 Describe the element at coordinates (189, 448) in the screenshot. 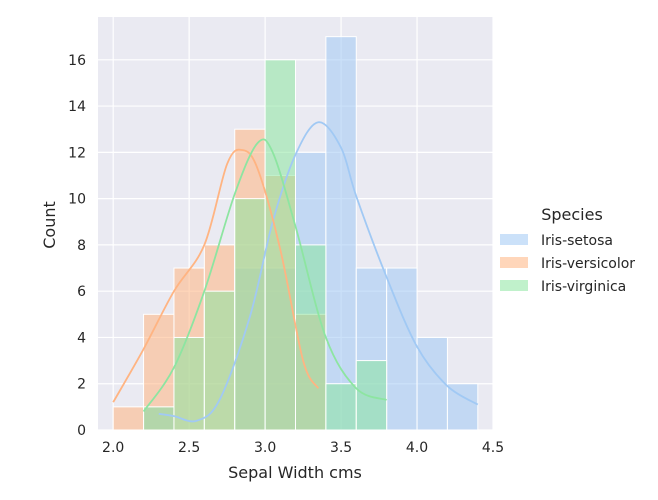

I see `x-tick-label-1: 2.5` at that location.